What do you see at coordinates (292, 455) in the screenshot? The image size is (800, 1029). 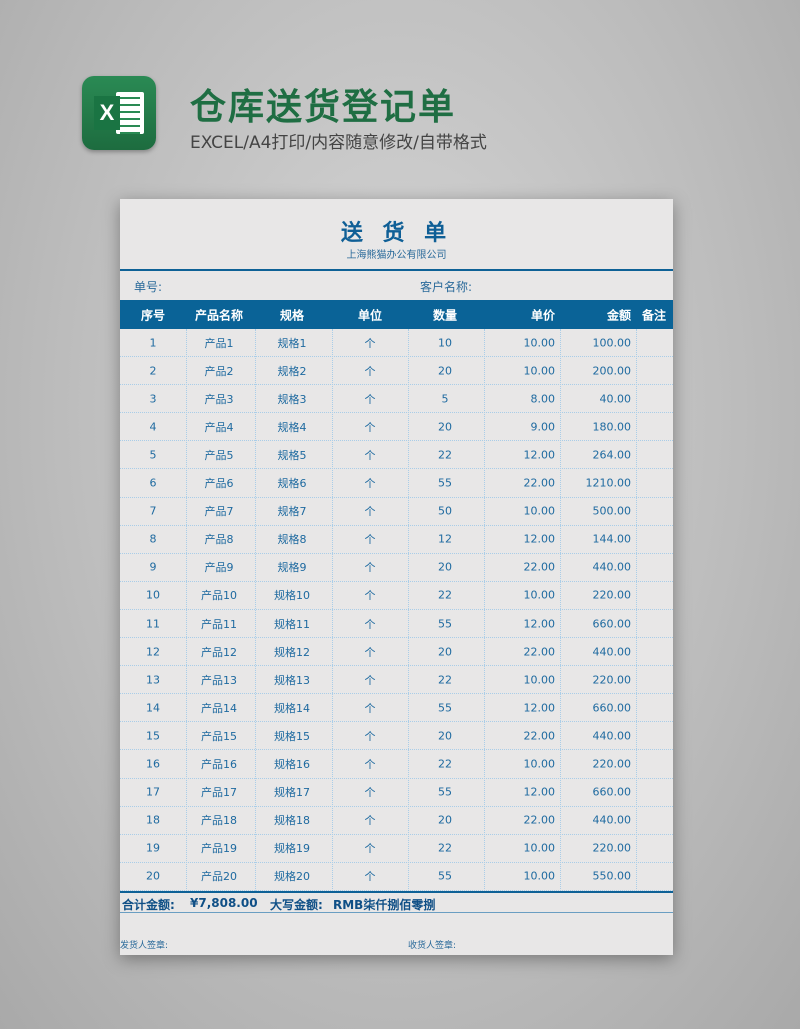 I see `table-cell: 规格5` at bounding box center [292, 455].